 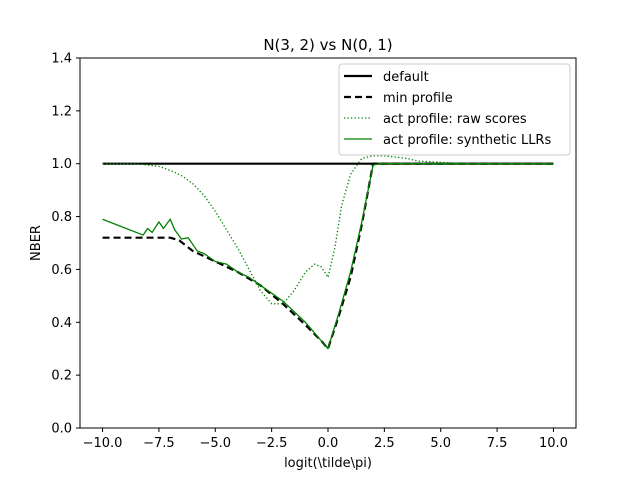 What do you see at coordinates (65, 244) in the screenshot?
I see `y-axis: 0.0 0.2 0.4 0.6 0.8 1.0 1.2 1.4` at bounding box center [65, 244].